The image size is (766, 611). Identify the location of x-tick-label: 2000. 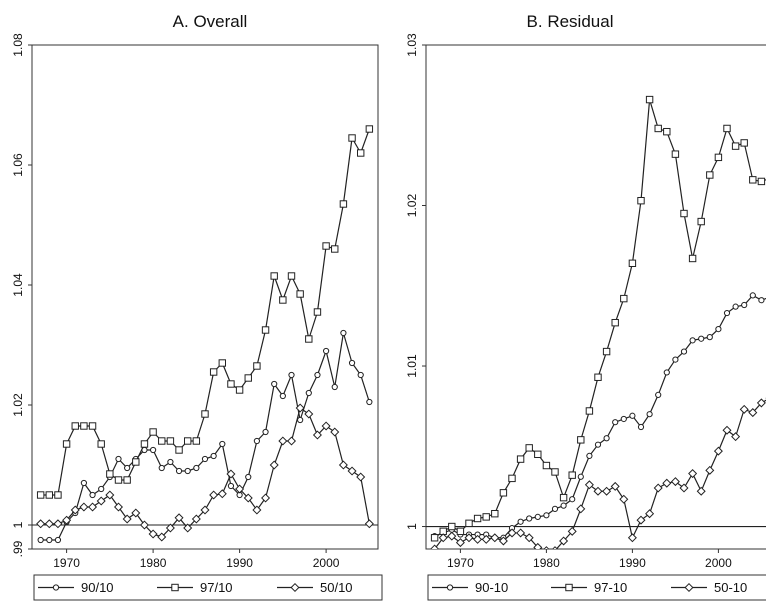
(326, 563).